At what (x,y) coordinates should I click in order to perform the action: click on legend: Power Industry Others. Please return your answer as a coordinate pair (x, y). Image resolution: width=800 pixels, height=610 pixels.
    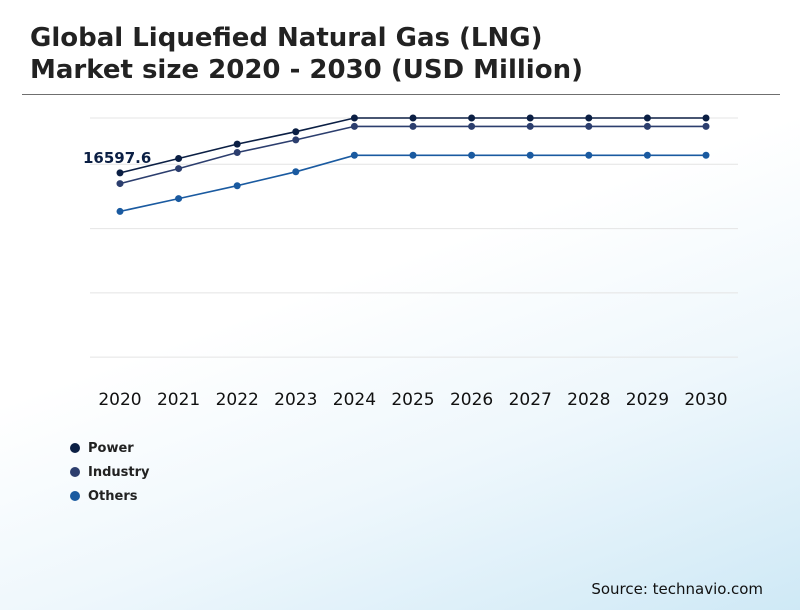
    Looking at the image, I should click on (110, 472).